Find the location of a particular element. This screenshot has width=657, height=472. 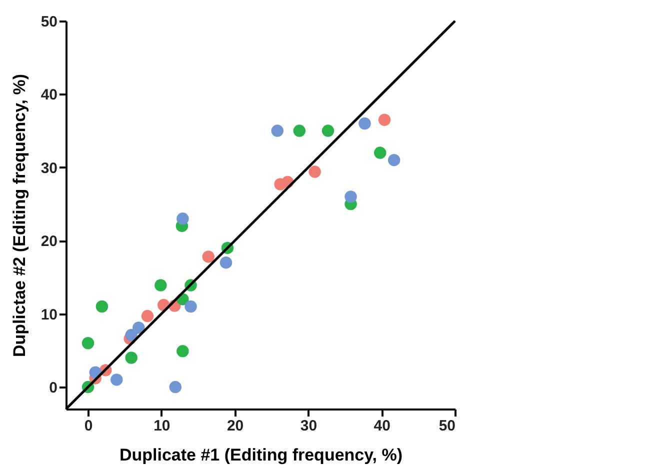

y-tick-label: 40 is located at coordinates (49, 95).